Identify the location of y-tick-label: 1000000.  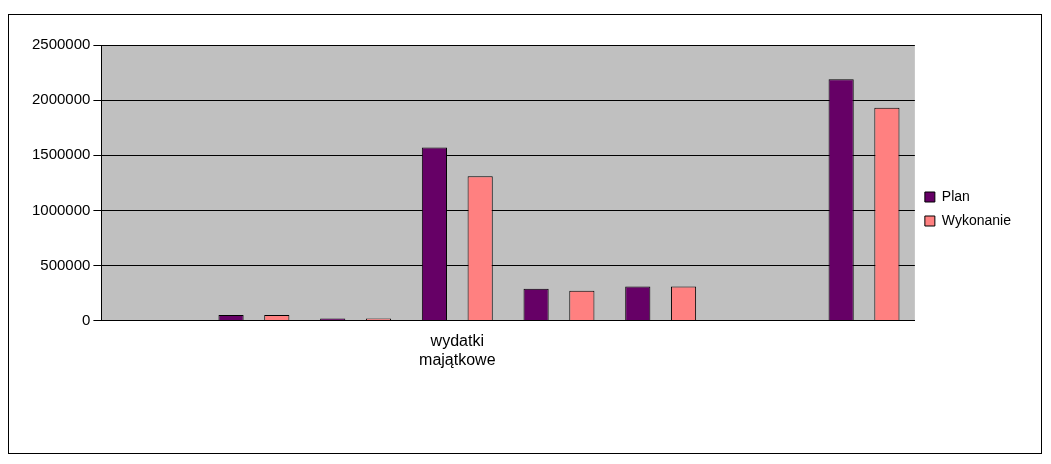
(61, 209).